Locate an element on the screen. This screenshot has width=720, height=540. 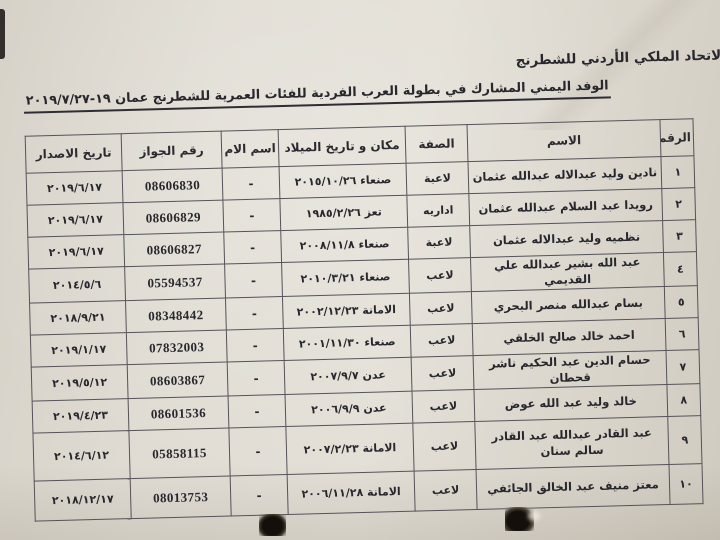
row-number: ٩ is located at coordinates (684, 440).